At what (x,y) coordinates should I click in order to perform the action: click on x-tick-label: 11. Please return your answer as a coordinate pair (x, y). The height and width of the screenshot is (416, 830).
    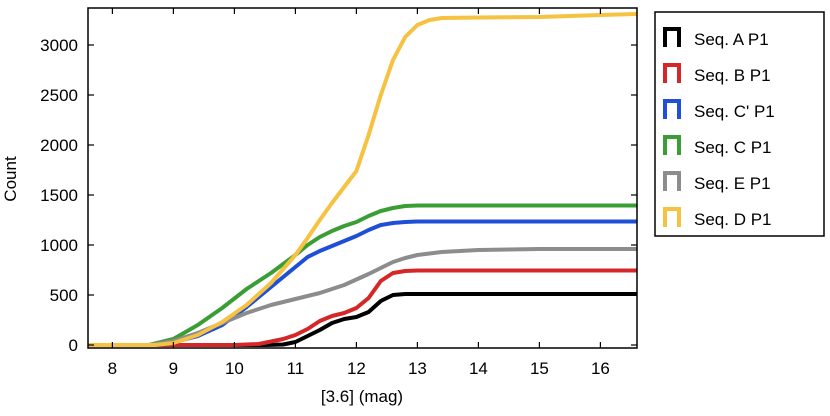
    Looking at the image, I should click on (296, 368).